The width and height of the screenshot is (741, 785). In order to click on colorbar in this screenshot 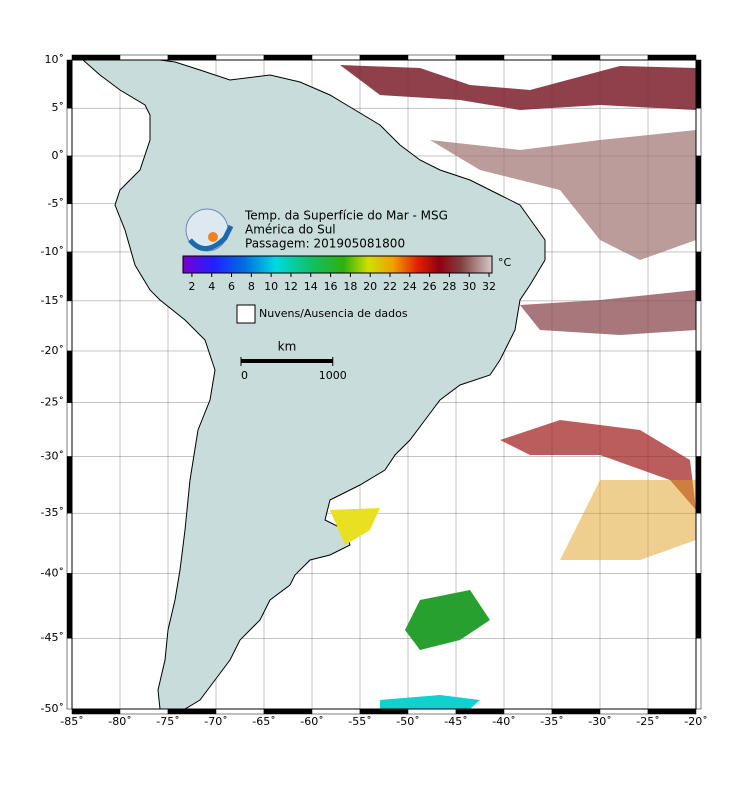, I will do `click(337, 264)`.